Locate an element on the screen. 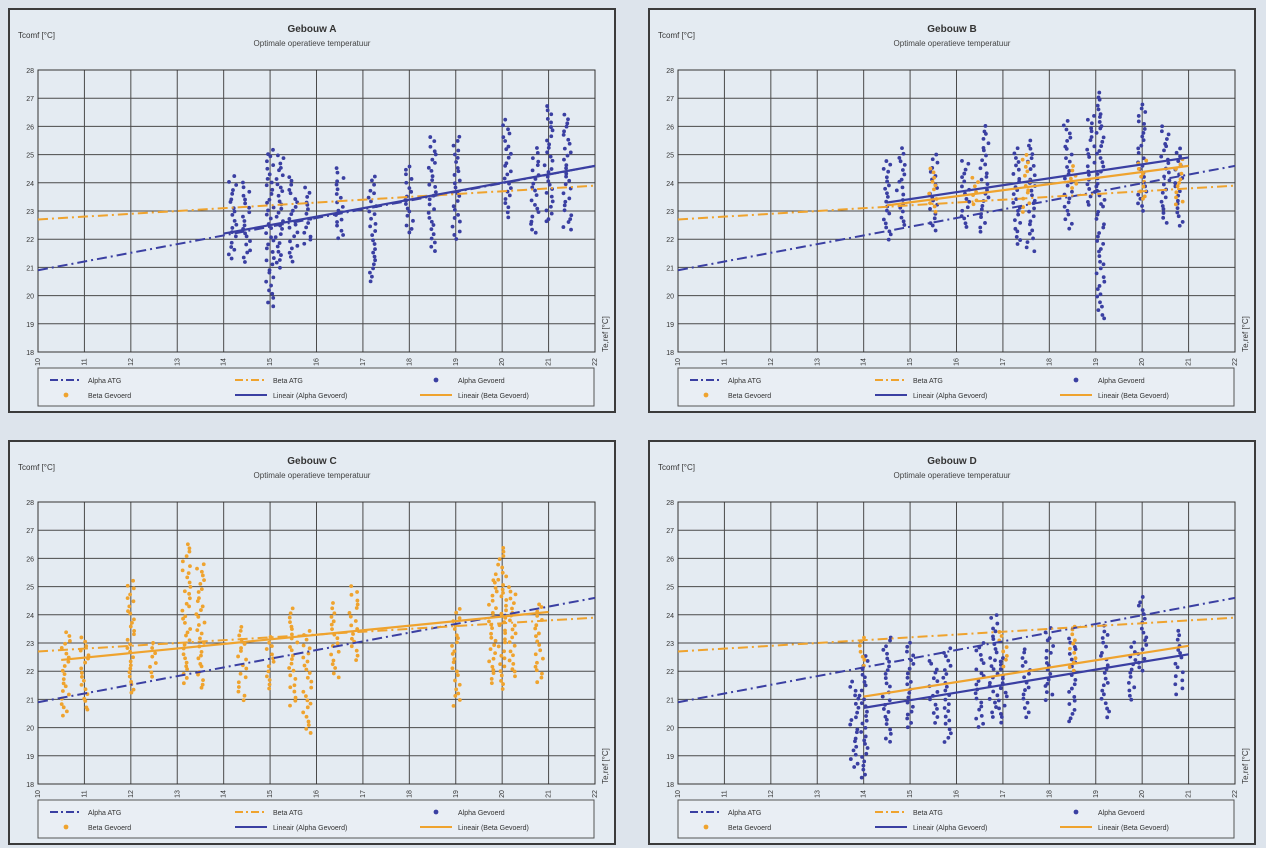  x-tick-label: 15 is located at coordinates (910, 794).